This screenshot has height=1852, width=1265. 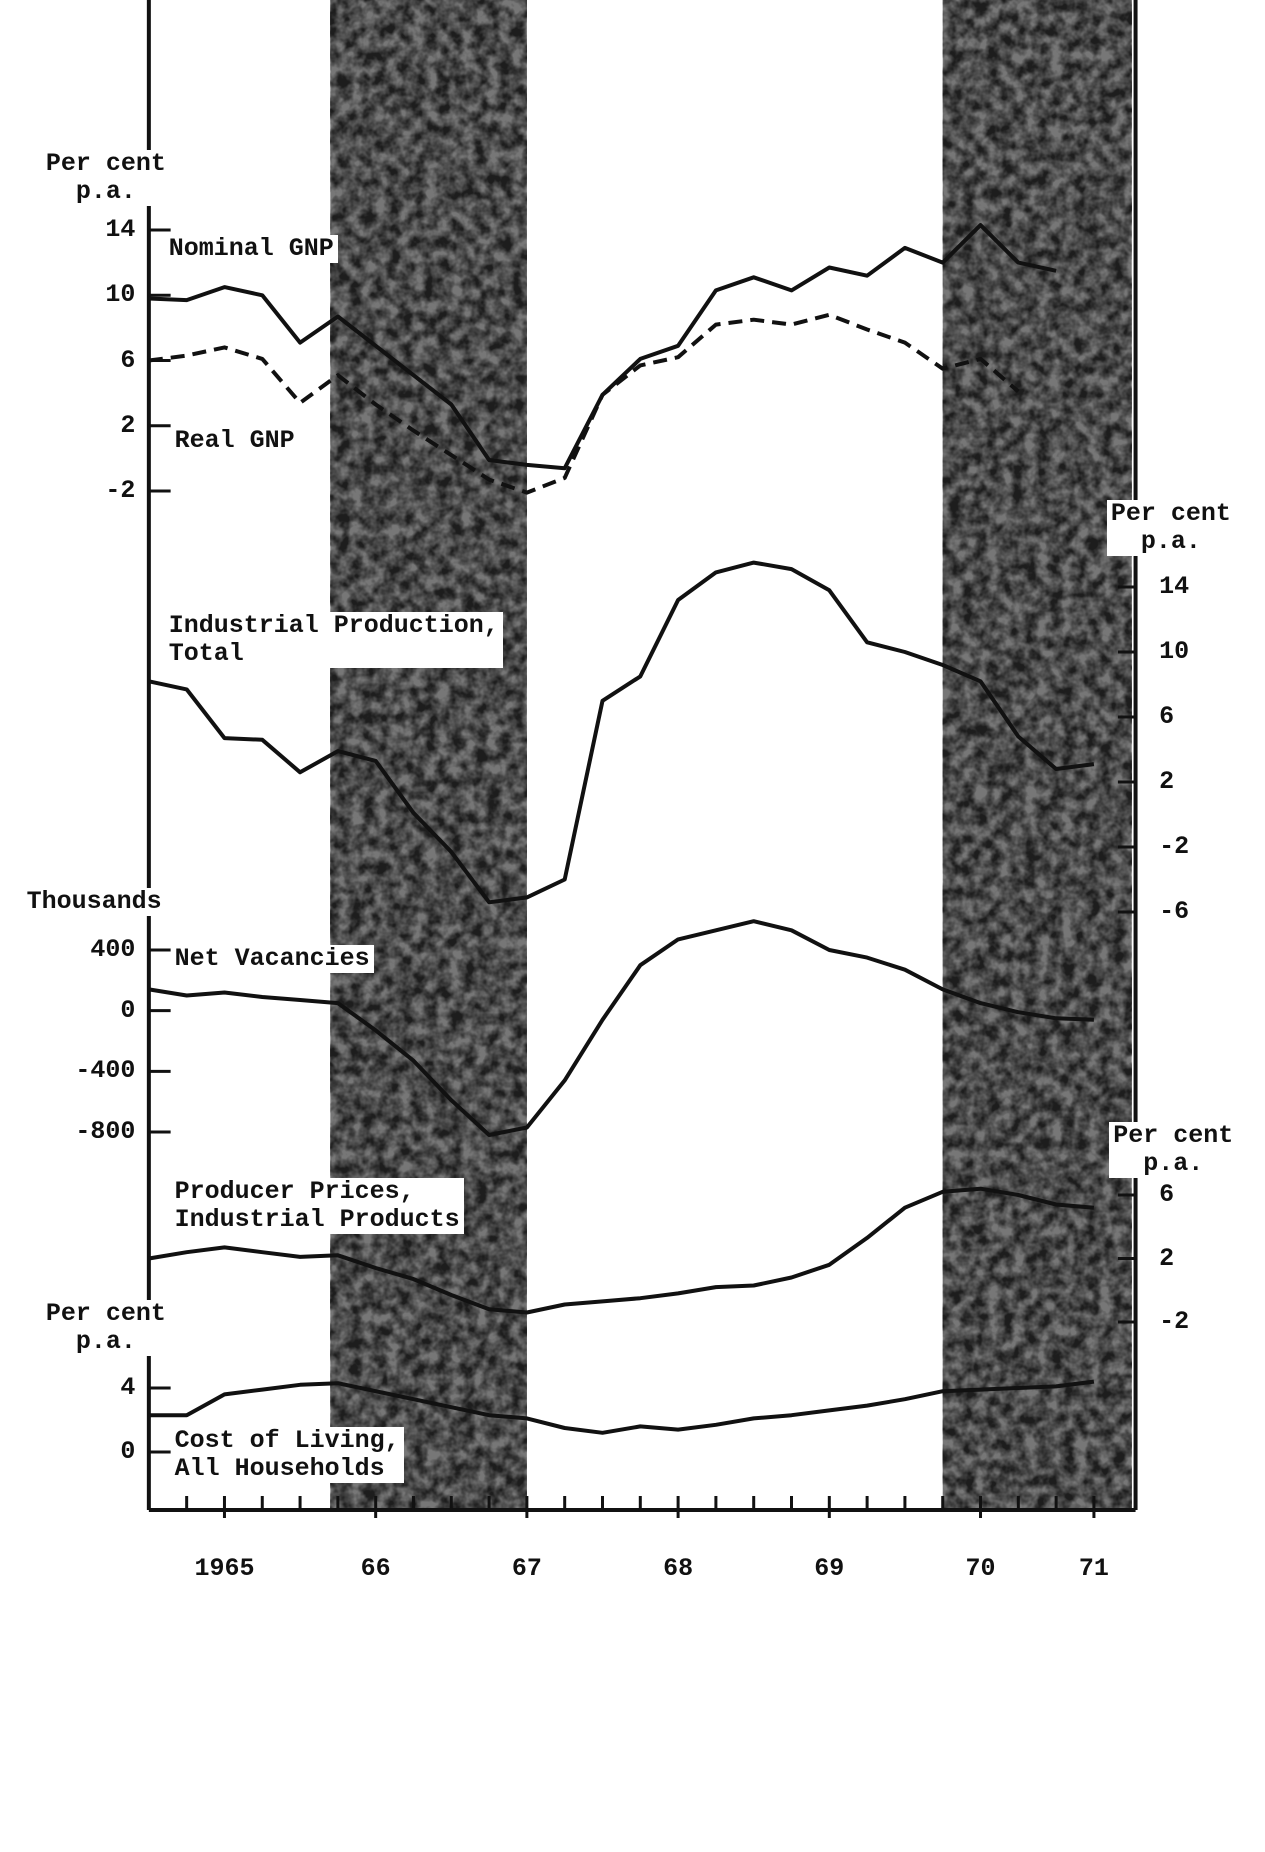 What do you see at coordinates (980, 1568) in the screenshot?
I see `x-tick-label: 70` at bounding box center [980, 1568].